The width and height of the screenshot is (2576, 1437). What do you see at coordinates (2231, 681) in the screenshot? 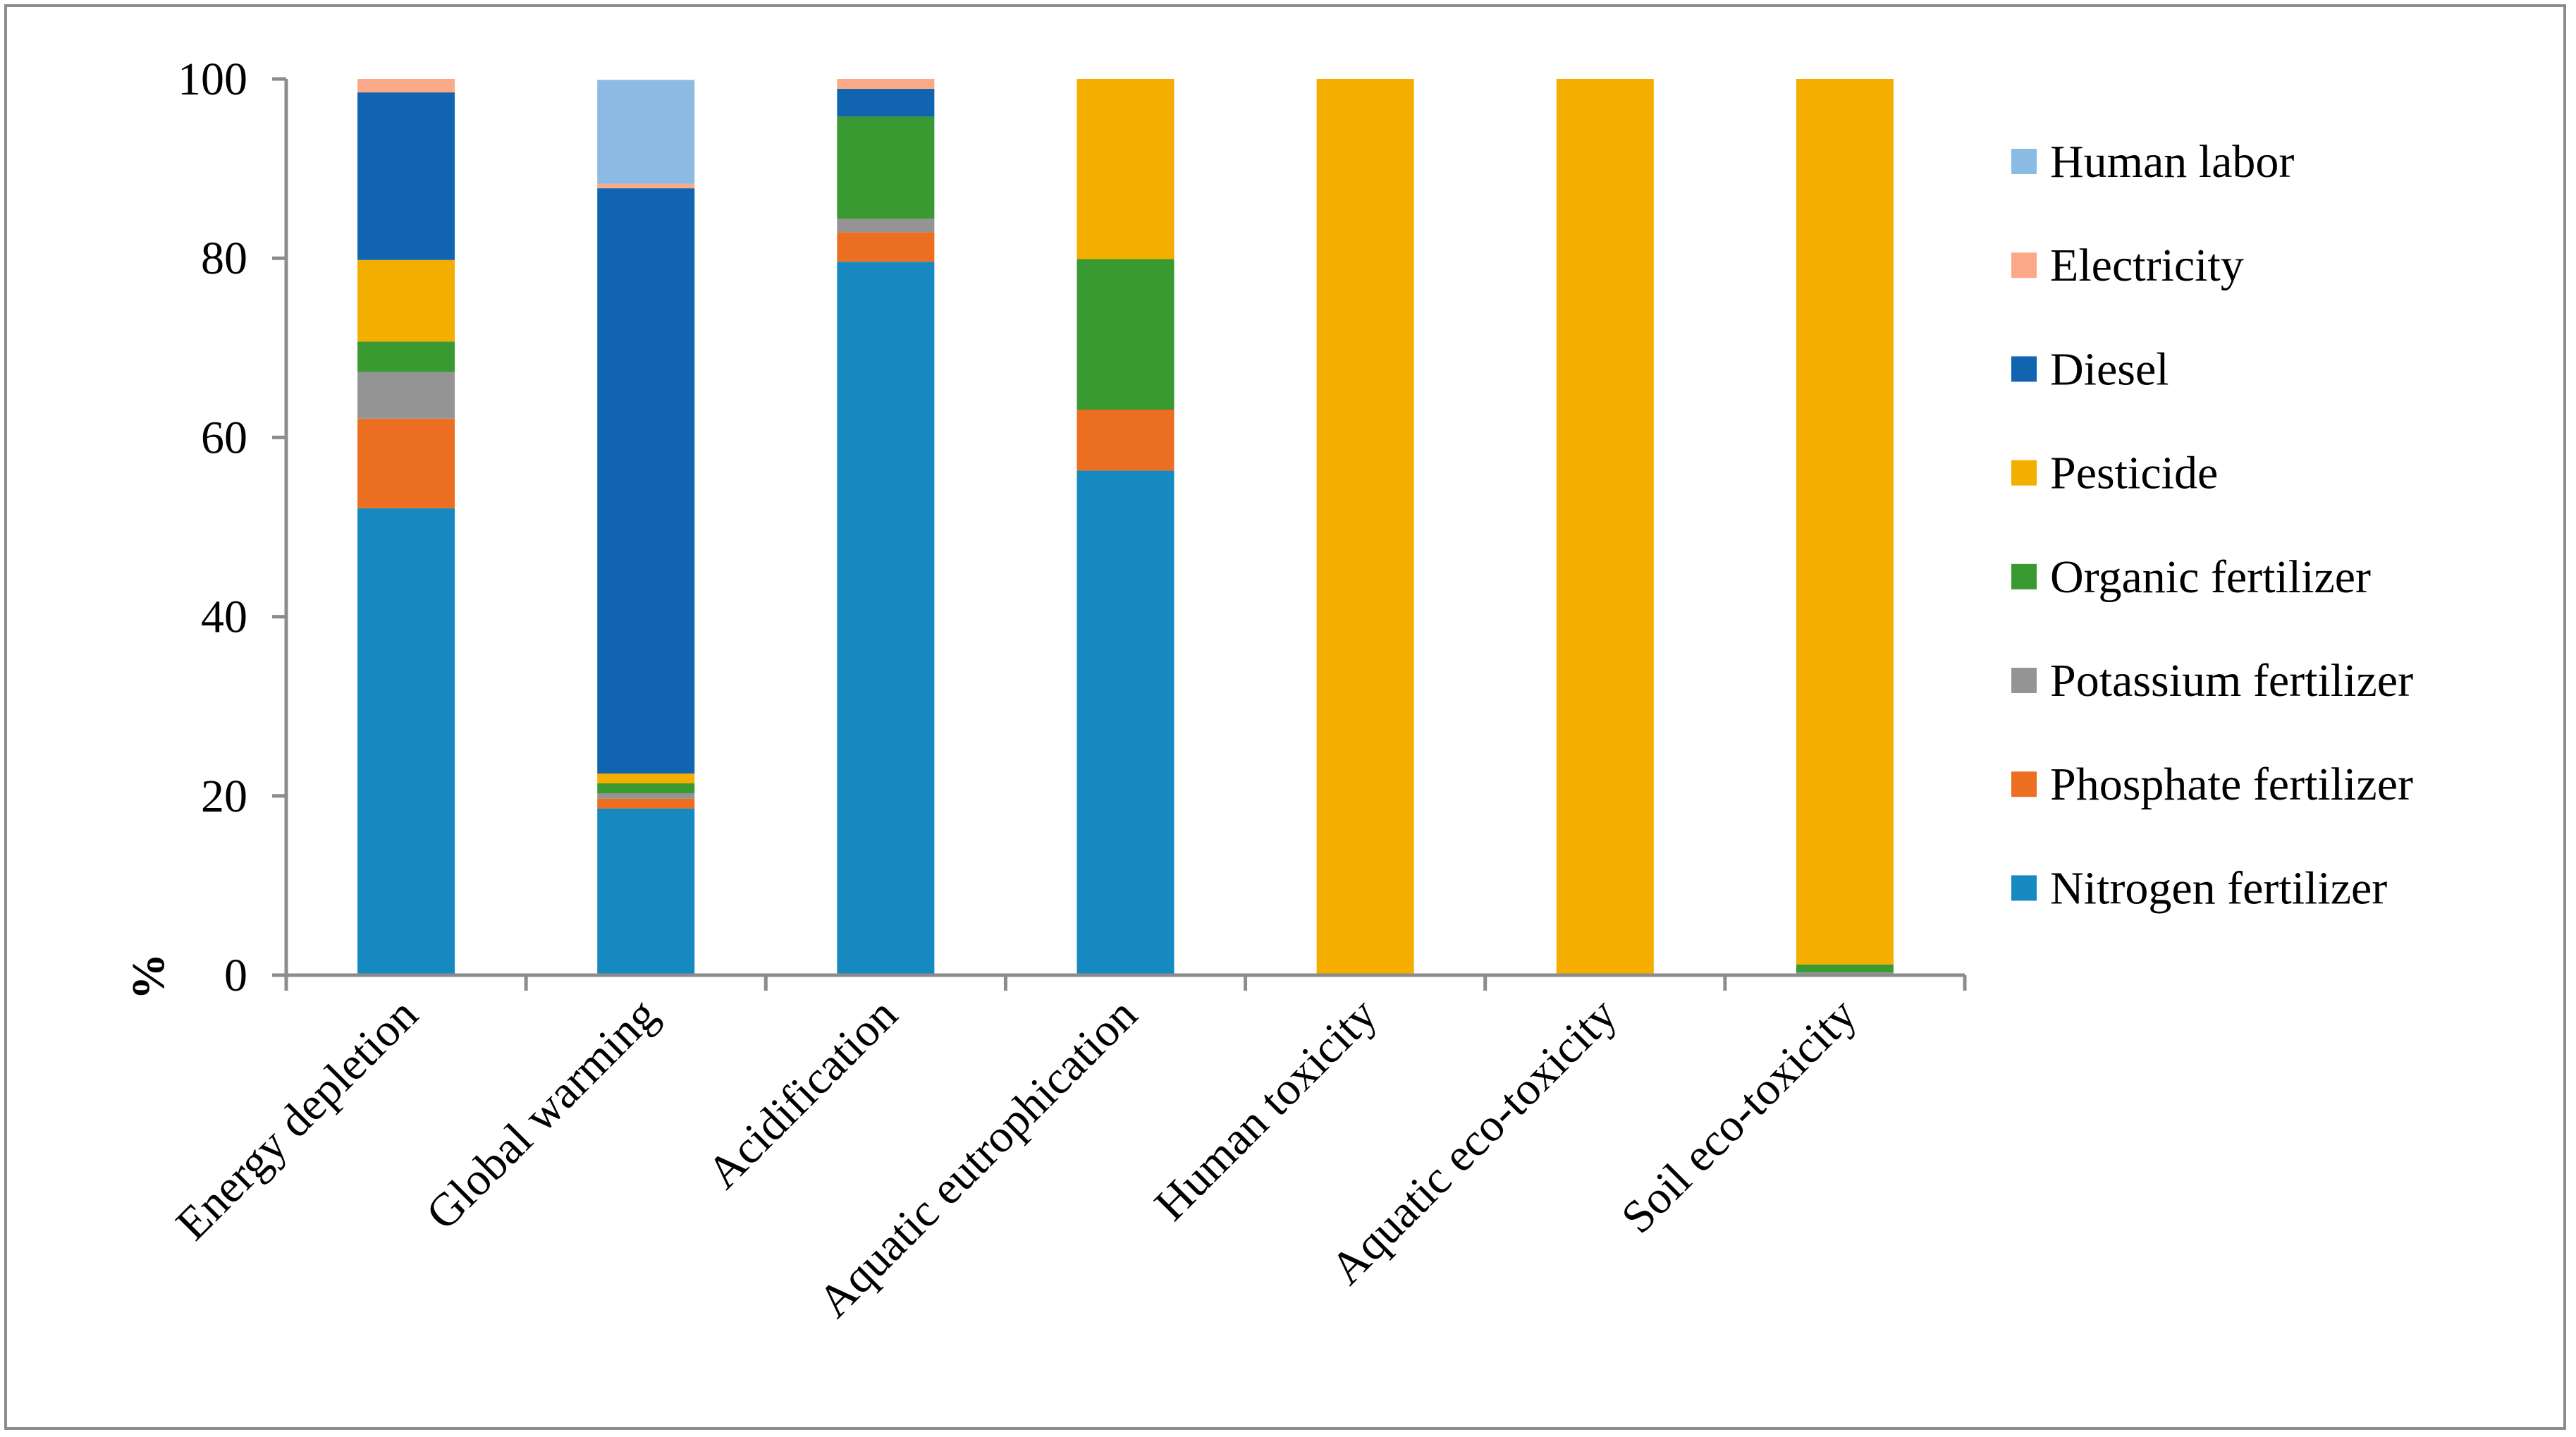
I see `legend-label: Potassium fertilizer` at bounding box center [2231, 681].